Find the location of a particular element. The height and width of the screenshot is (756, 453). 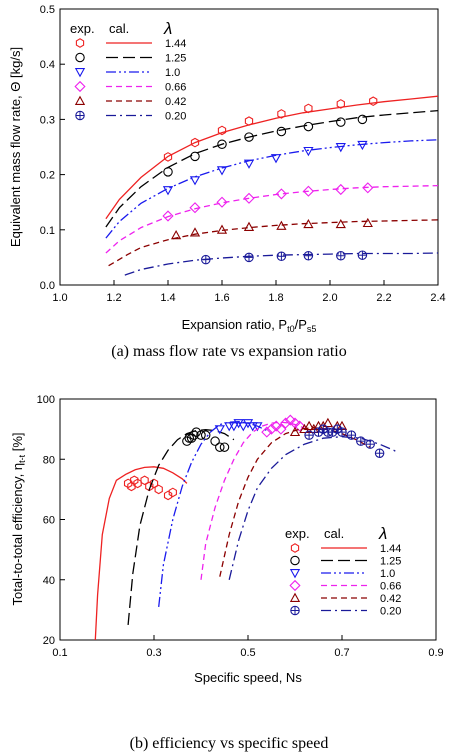

chart-b-y-axis-label: Total-to-total efficiency, ηt-t [%] is located at coordinates (18, 519).